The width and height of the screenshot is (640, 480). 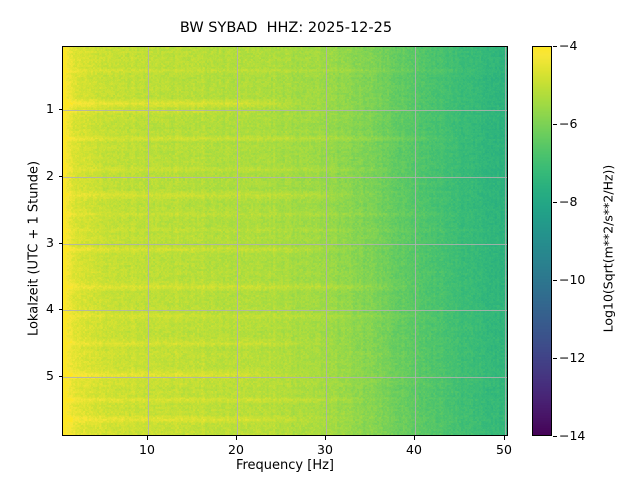 What do you see at coordinates (325, 449) in the screenshot?
I see `x-tick-label: 30` at bounding box center [325, 449].